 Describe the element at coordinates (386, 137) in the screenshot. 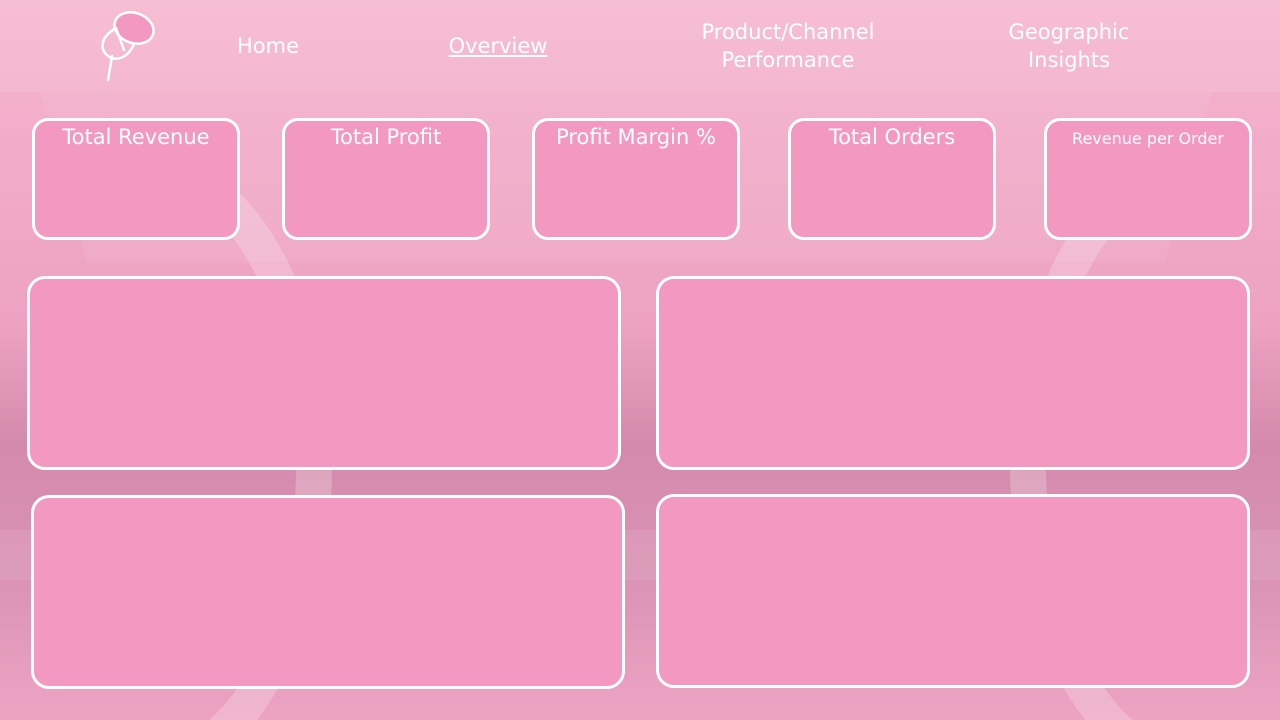

I see `kpi-title: Total Profit` at that location.